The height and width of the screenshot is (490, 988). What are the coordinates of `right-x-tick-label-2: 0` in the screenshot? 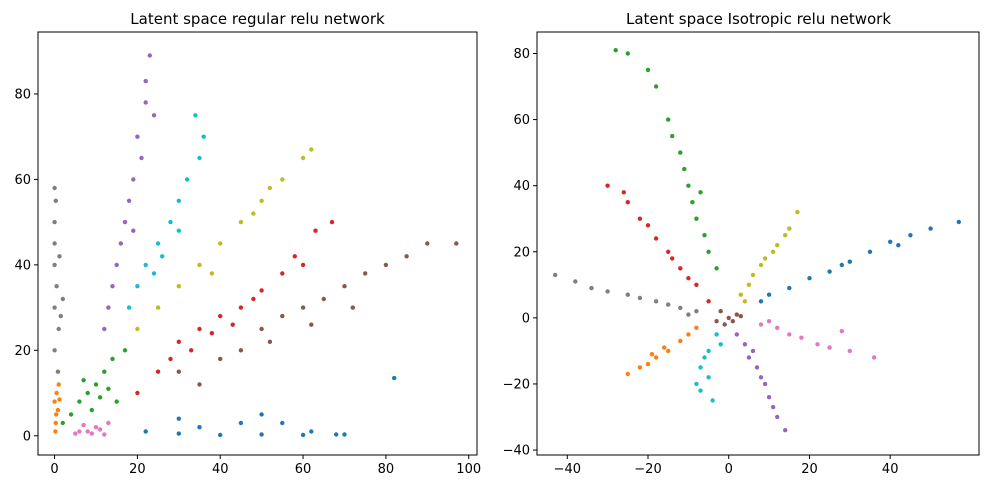 It's located at (729, 469).